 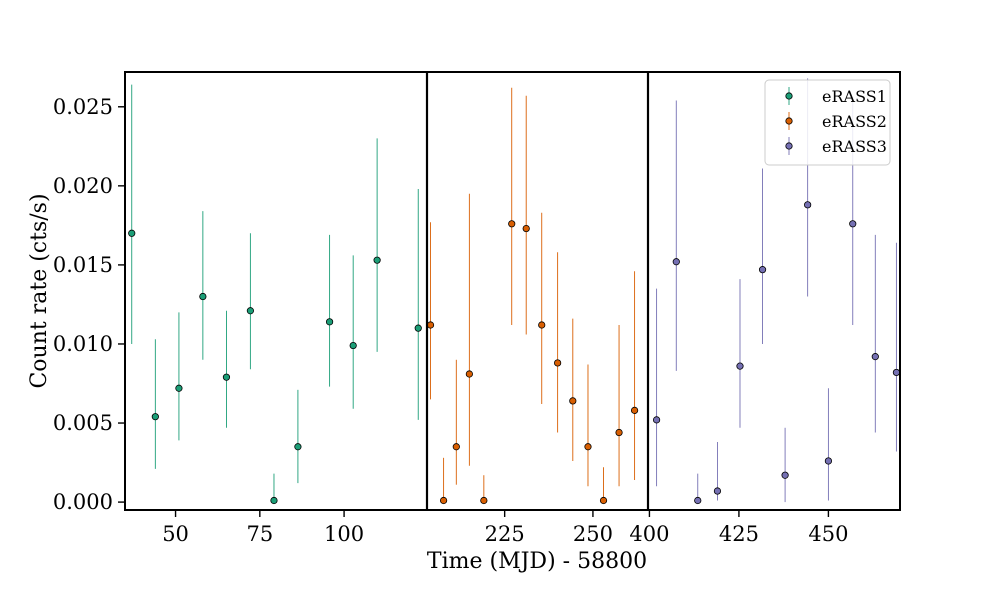 What do you see at coordinates (175, 534) in the screenshot?
I see `x-tick-label-erass1-0: 50` at bounding box center [175, 534].